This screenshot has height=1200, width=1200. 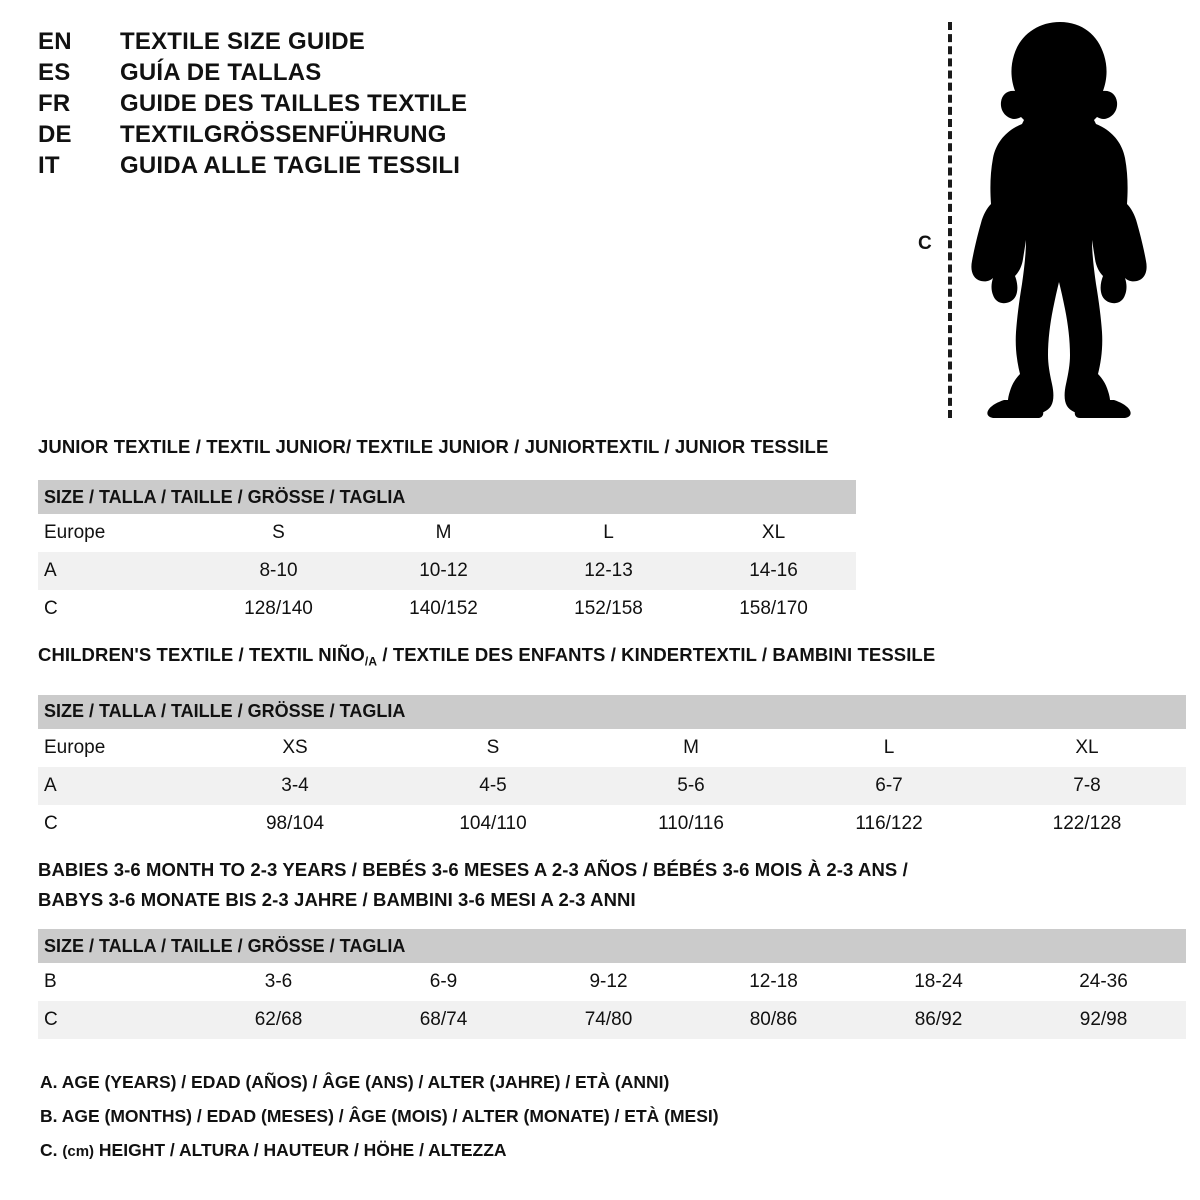 I want to click on table-row: Europe XS S M L XL, so click(x=612, y=747).